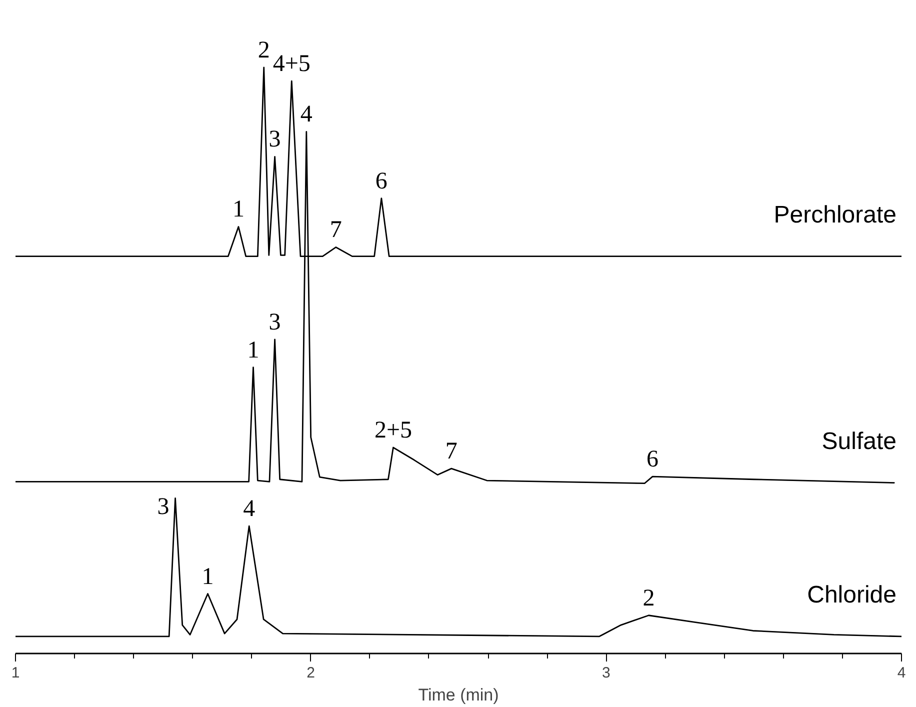 The image size is (916, 707). Describe the element at coordinates (901, 673) in the screenshot. I see `x-tick-label: 4` at that location.